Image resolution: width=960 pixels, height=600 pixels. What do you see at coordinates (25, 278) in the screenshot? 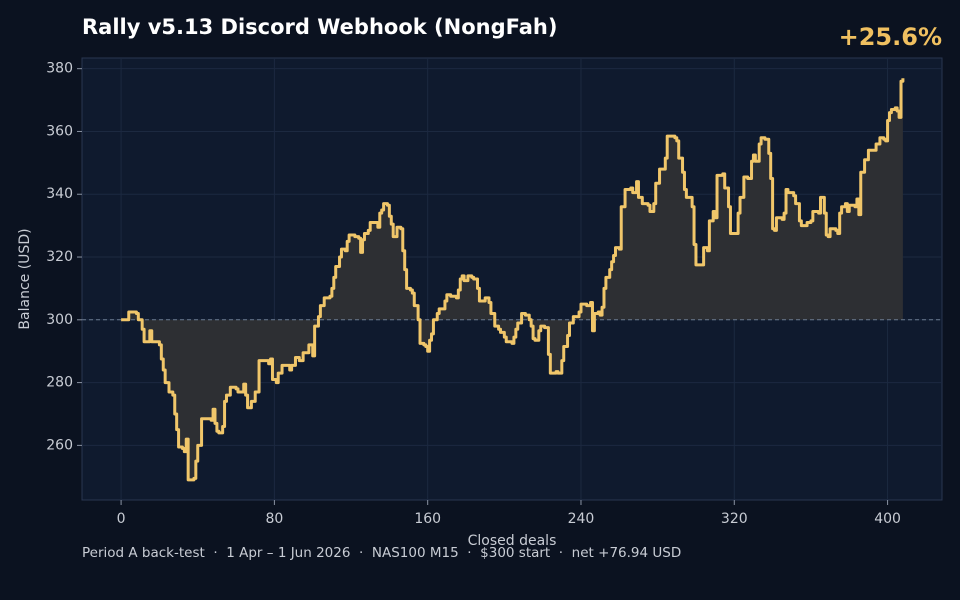
I see `y-axis-label: Balance (USD)` at bounding box center [25, 278].